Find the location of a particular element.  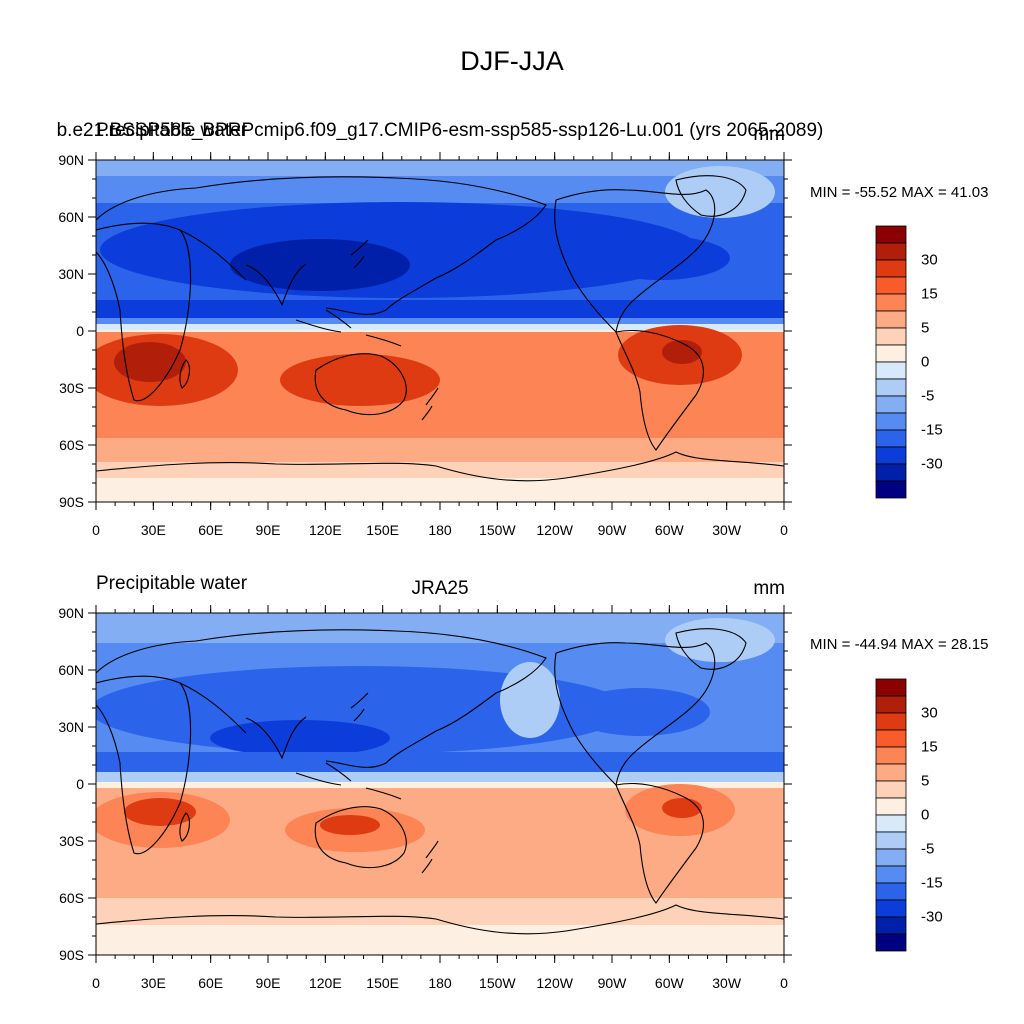

figure-title: DJF-JJA is located at coordinates (512, 61).